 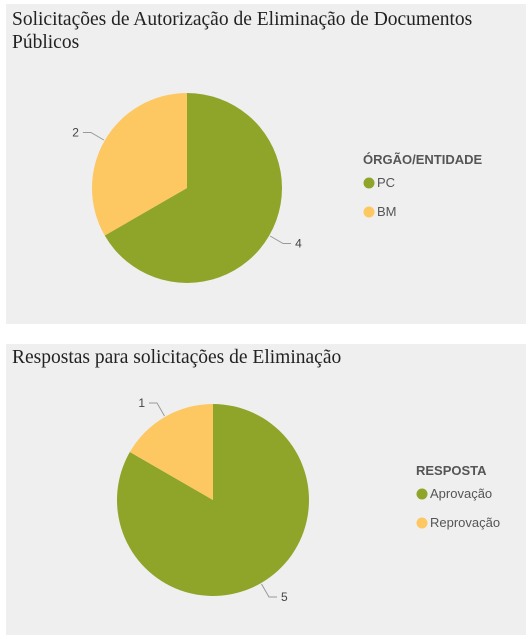 I want to click on legend-title: ÓRGÃO/ENTIDADE, so click(x=423, y=159).